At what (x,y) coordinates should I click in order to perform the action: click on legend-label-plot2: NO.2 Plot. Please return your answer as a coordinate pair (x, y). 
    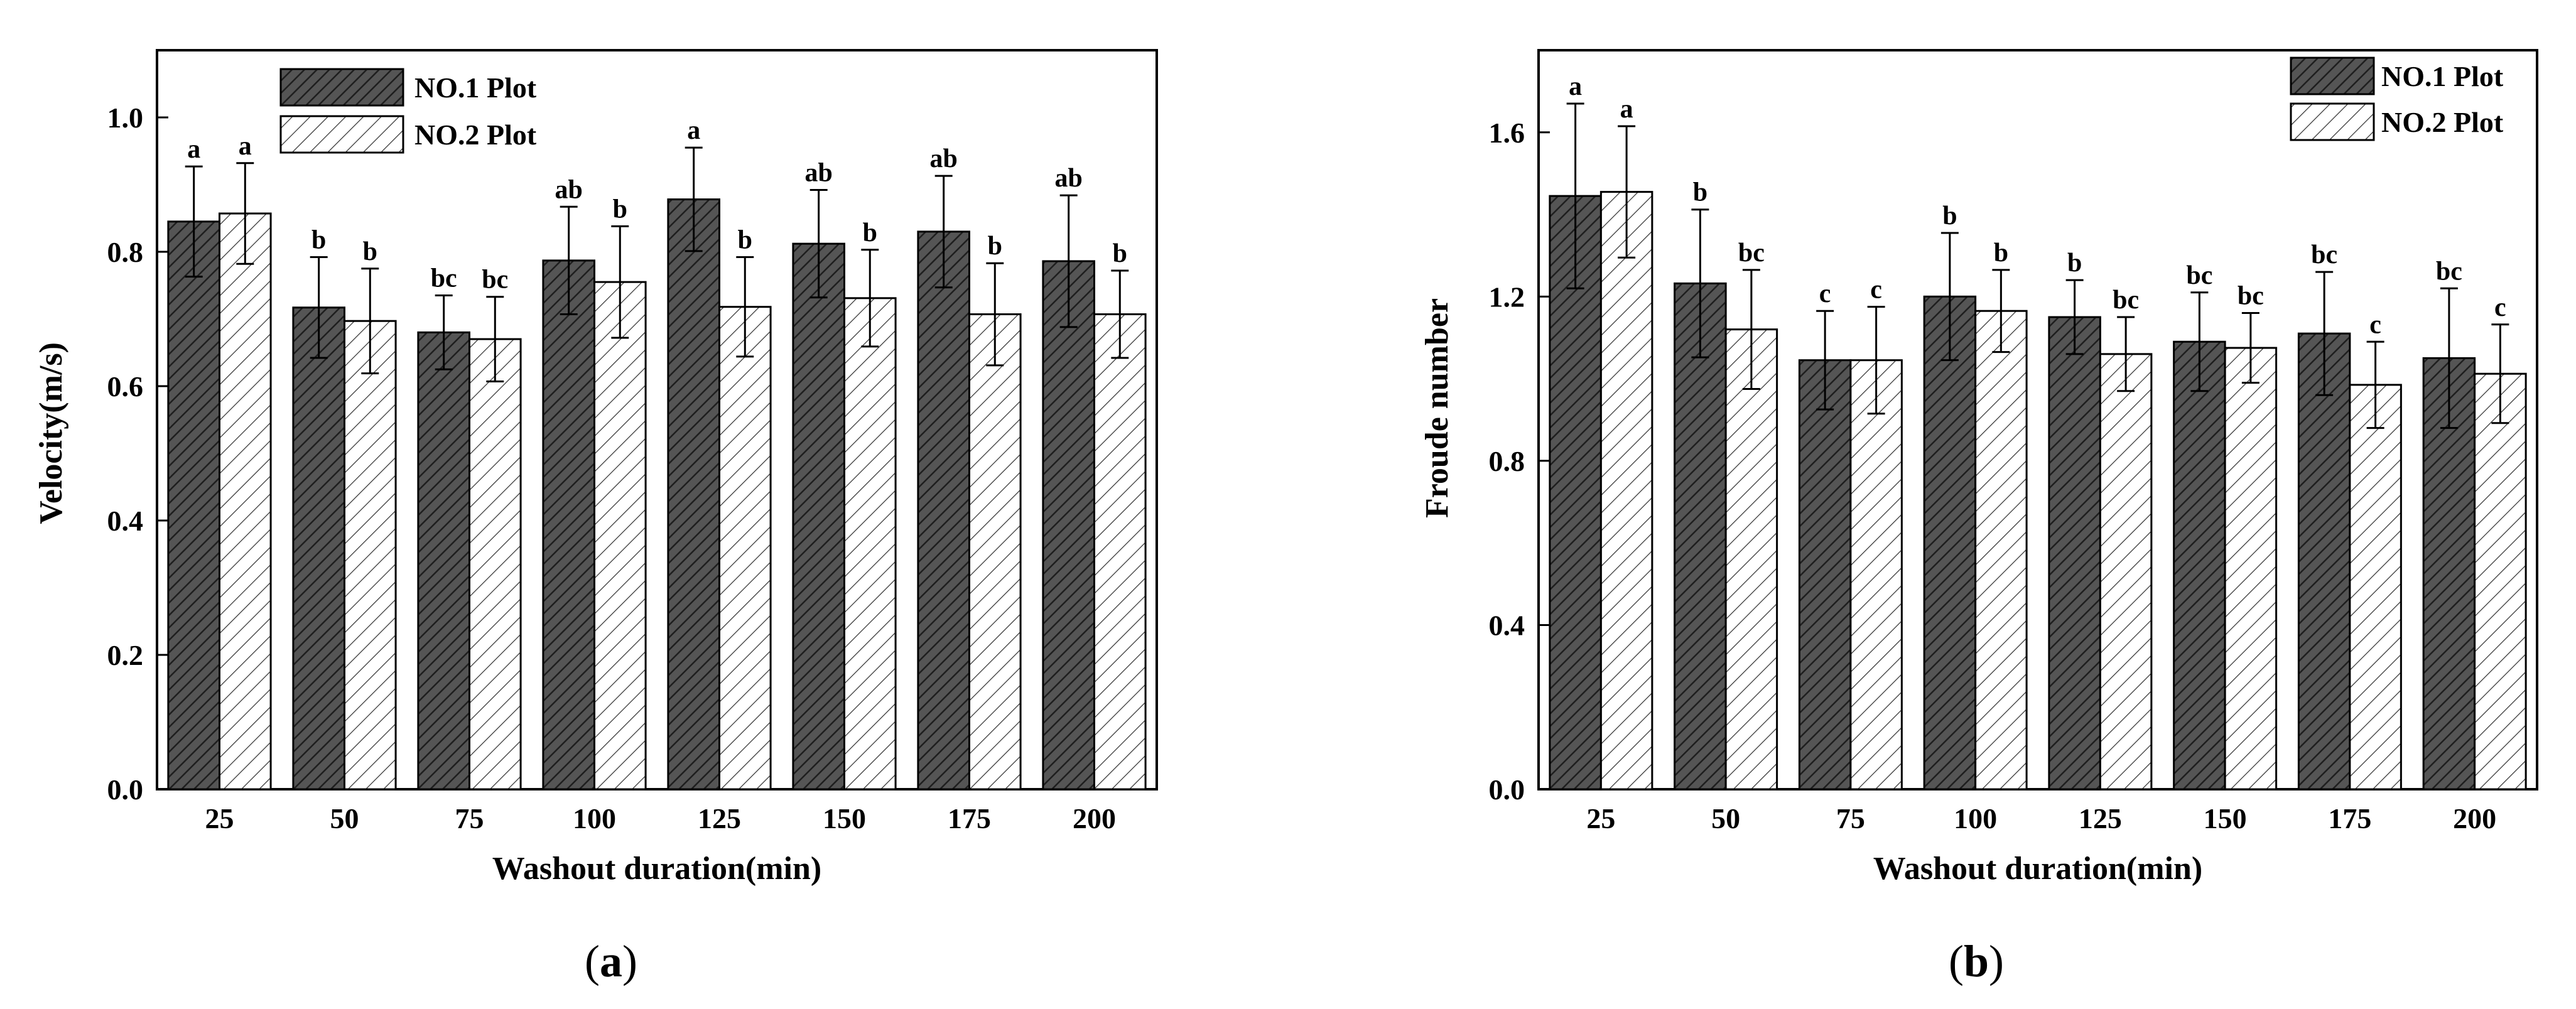
    Looking at the image, I should click on (476, 135).